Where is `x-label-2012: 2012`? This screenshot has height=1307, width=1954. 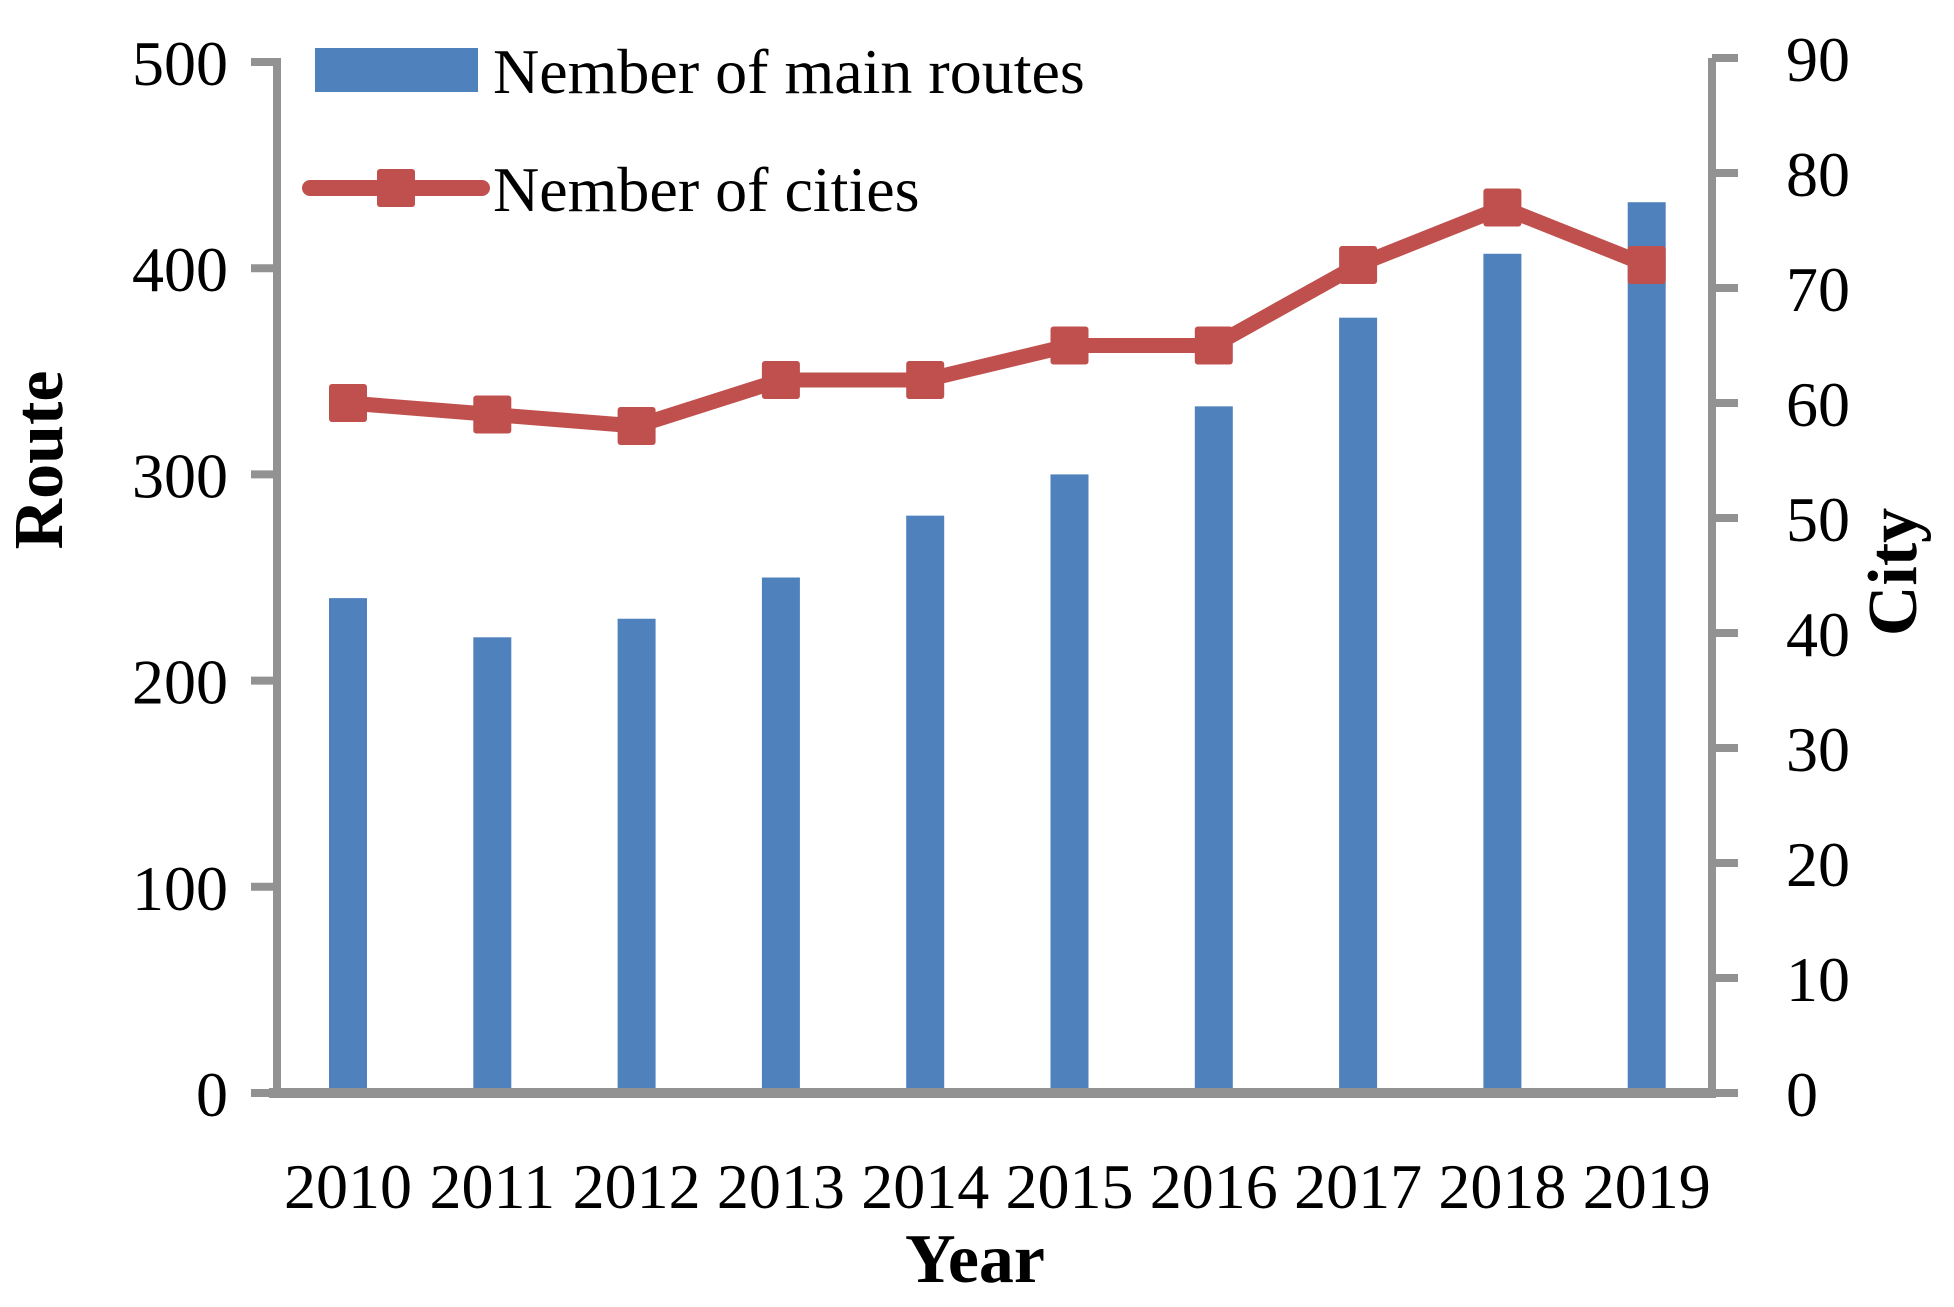
x-label-2012: 2012 is located at coordinates (637, 1186).